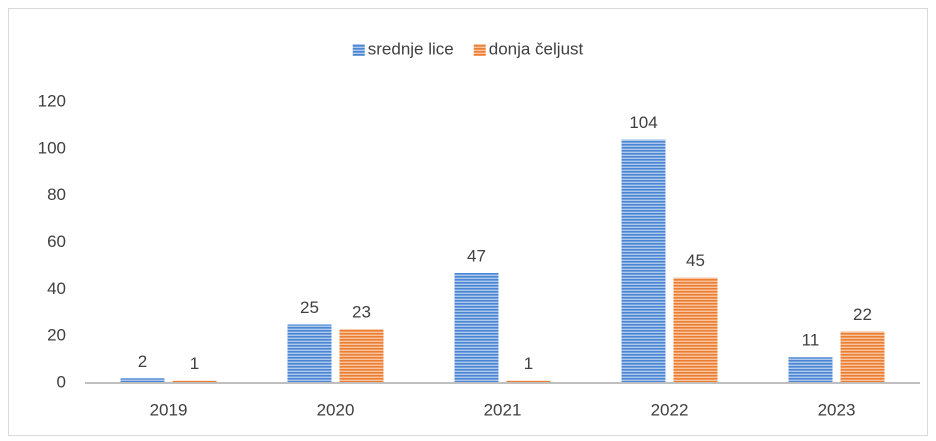 Image resolution: width=936 pixels, height=441 pixels. I want to click on y-tick-label: 40, so click(56, 288).